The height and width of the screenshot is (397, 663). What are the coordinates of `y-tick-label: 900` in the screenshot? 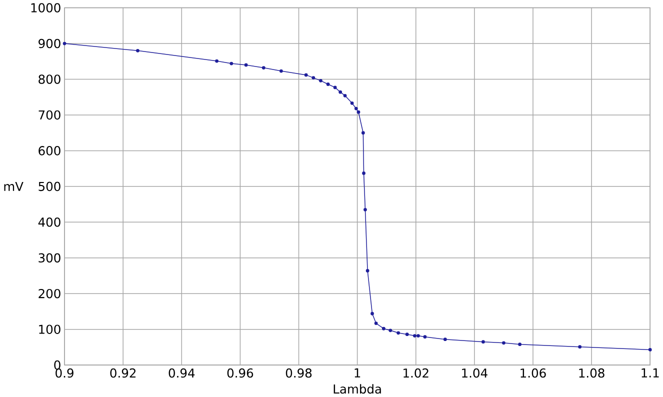 It's located at (49, 43).